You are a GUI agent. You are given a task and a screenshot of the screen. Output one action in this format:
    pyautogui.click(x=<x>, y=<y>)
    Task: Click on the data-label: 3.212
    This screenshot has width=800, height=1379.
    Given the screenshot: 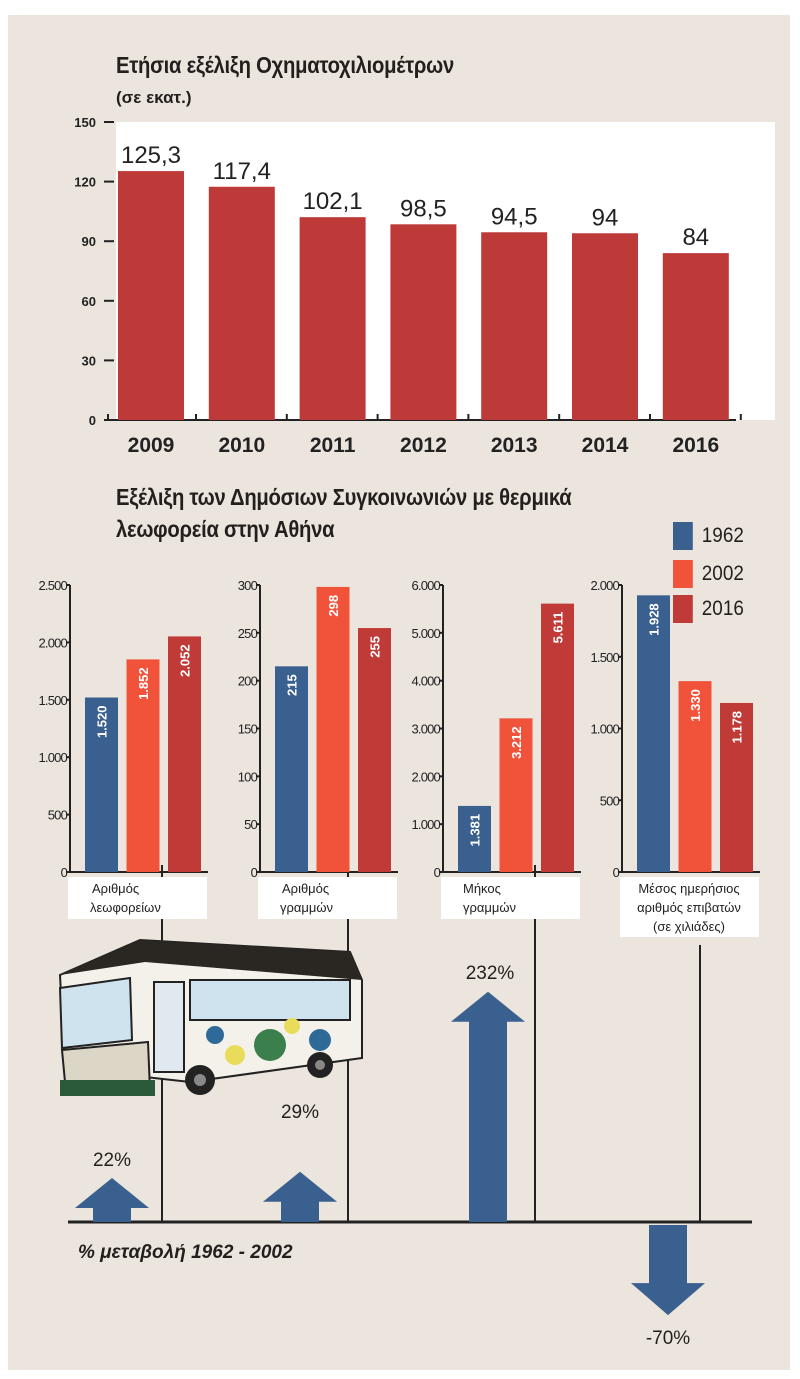 What is the action you would take?
    pyautogui.click(x=516, y=742)
    